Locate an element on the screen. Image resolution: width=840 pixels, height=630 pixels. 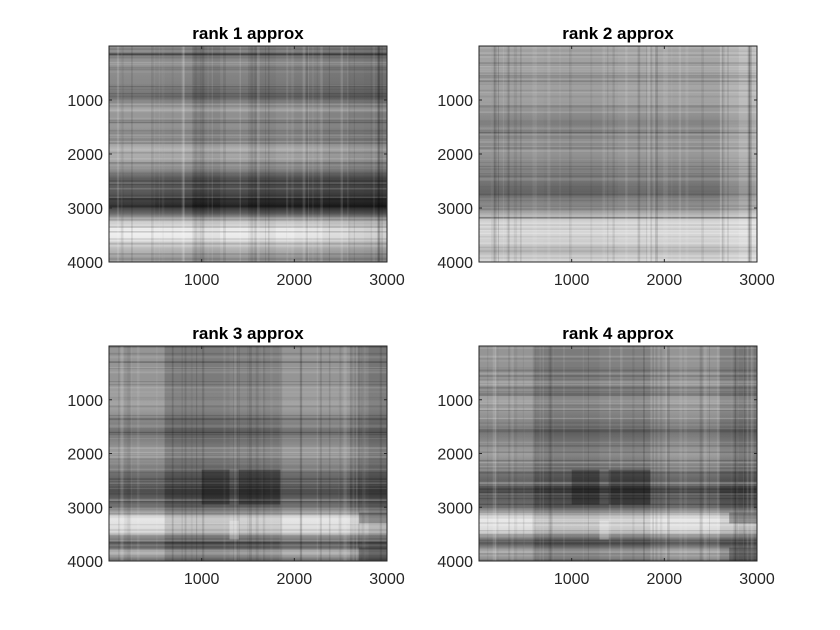
x-tick-label: 1000 is located at coordinates (572, 579).